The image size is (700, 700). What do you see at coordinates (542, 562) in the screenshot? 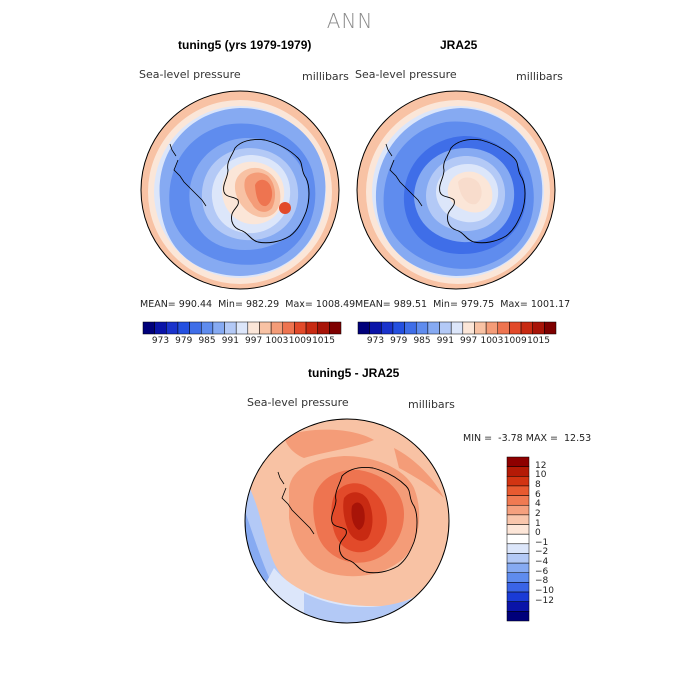
I see `colorbar-tick-label: −4` at bounding box center [542, 562].